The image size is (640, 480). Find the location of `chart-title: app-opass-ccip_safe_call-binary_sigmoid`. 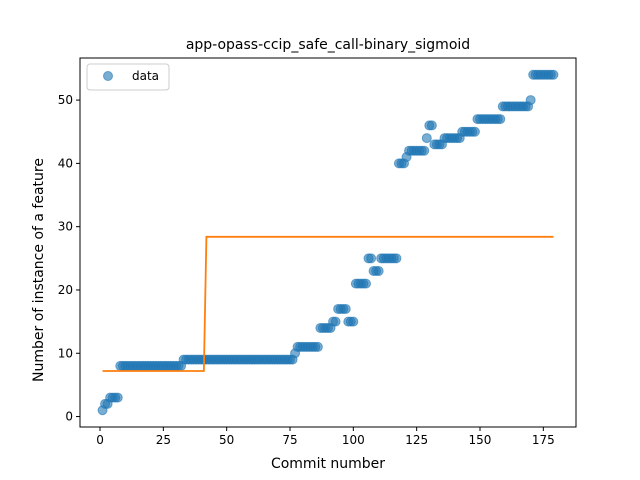

chart-title: app-opass-ccip_safe_call-binary_sigmoid is located at coordinates (328, 45).